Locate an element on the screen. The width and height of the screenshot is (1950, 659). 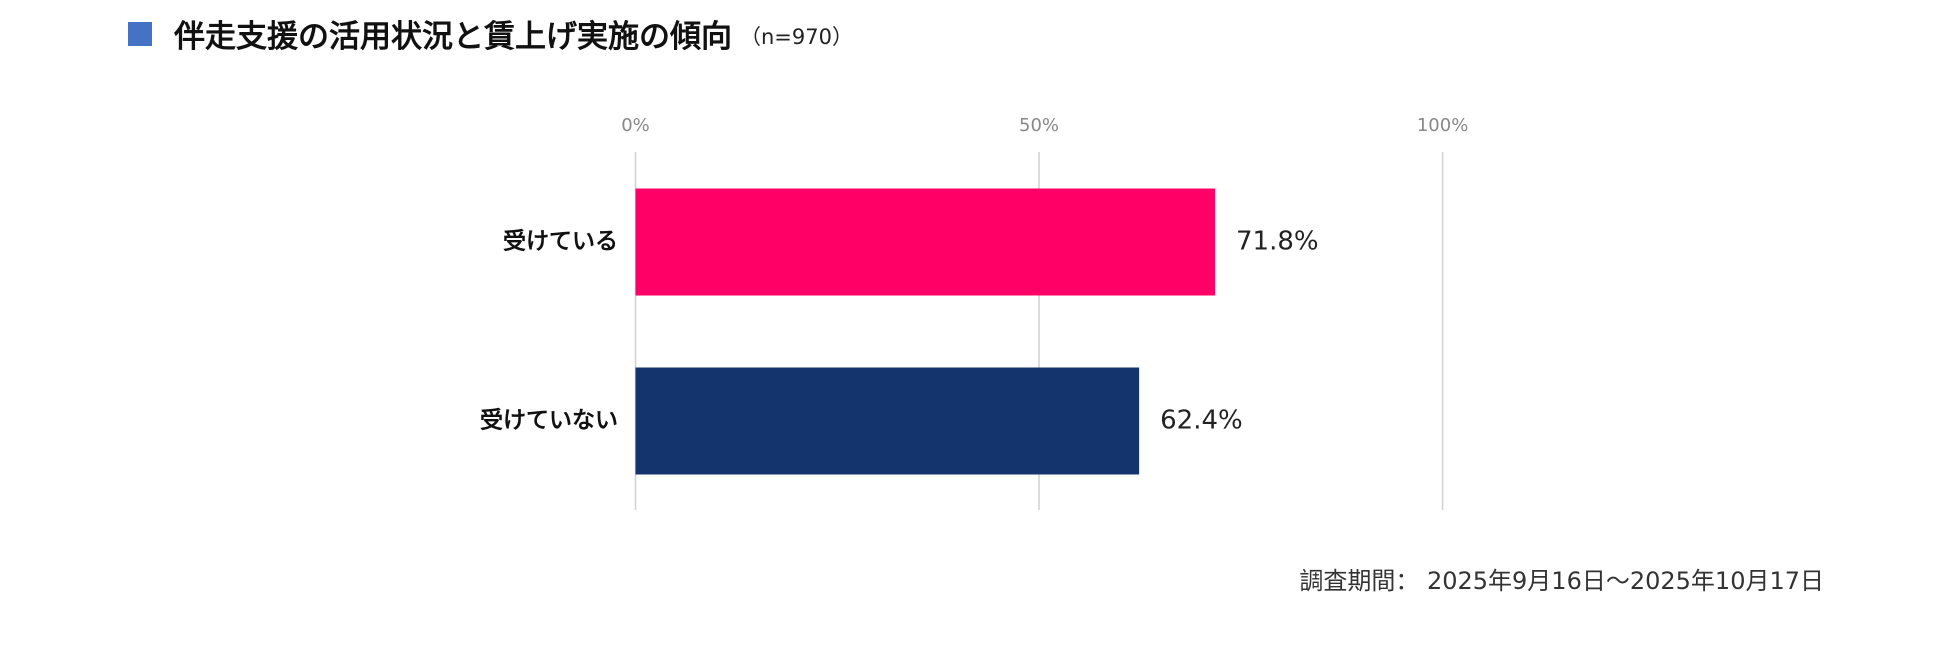
x-tick-label: 50% is located at coordinates (1039, 125).